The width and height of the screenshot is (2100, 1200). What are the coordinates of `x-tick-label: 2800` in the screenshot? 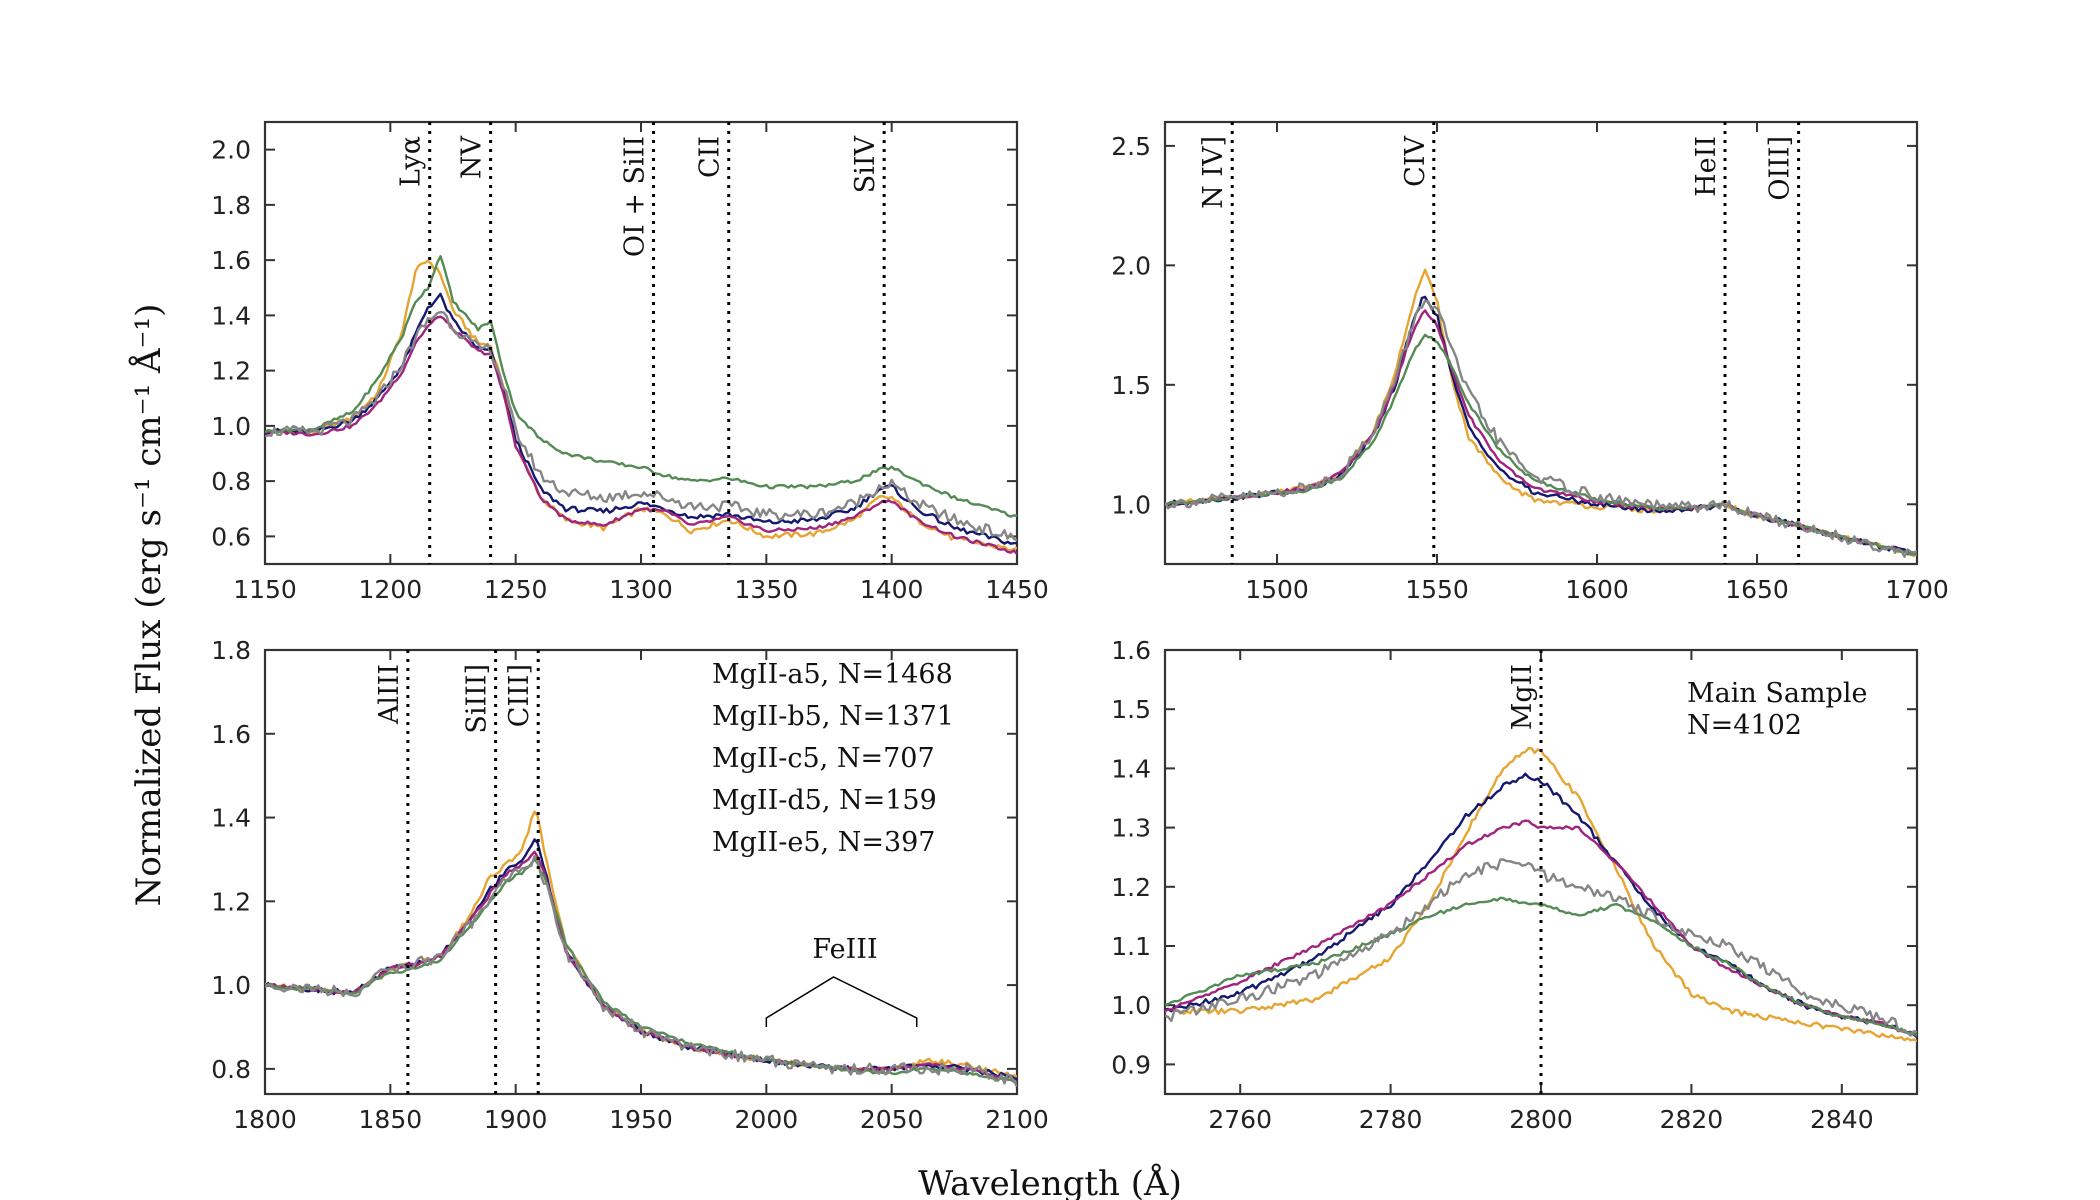 It's located at (1541, 1119).